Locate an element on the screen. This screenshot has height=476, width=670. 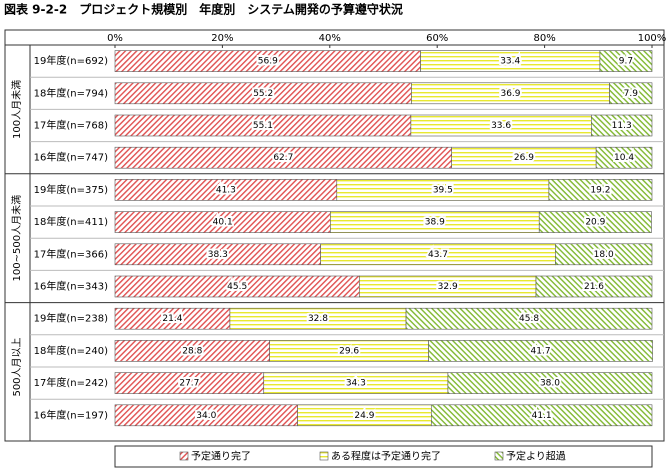
value-label: 41.7 is located at coordinates (541, 351).